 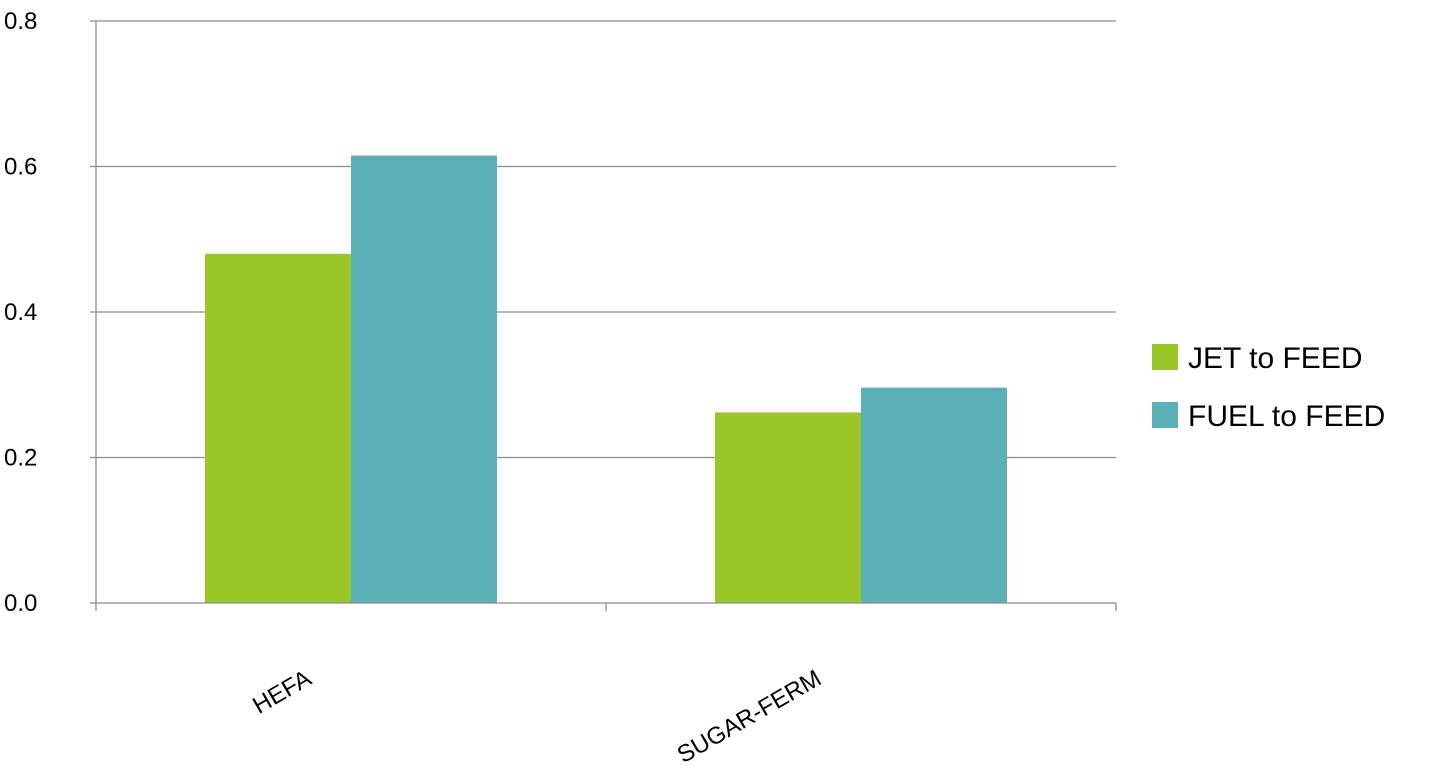 What do you see at coordinates (1286, 416) in the screenshot?
I see `legend-label: FUEL to FEED` at bounding box center [1286, 416].